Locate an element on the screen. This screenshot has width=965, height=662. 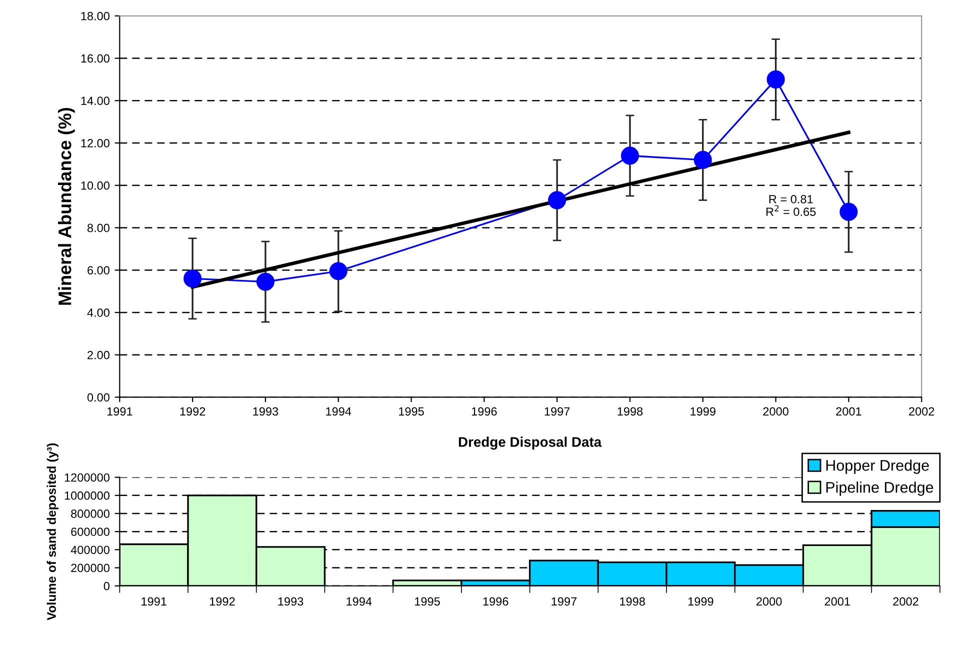
y-tick-label: 2.00 is located at coordinates (99, 355).